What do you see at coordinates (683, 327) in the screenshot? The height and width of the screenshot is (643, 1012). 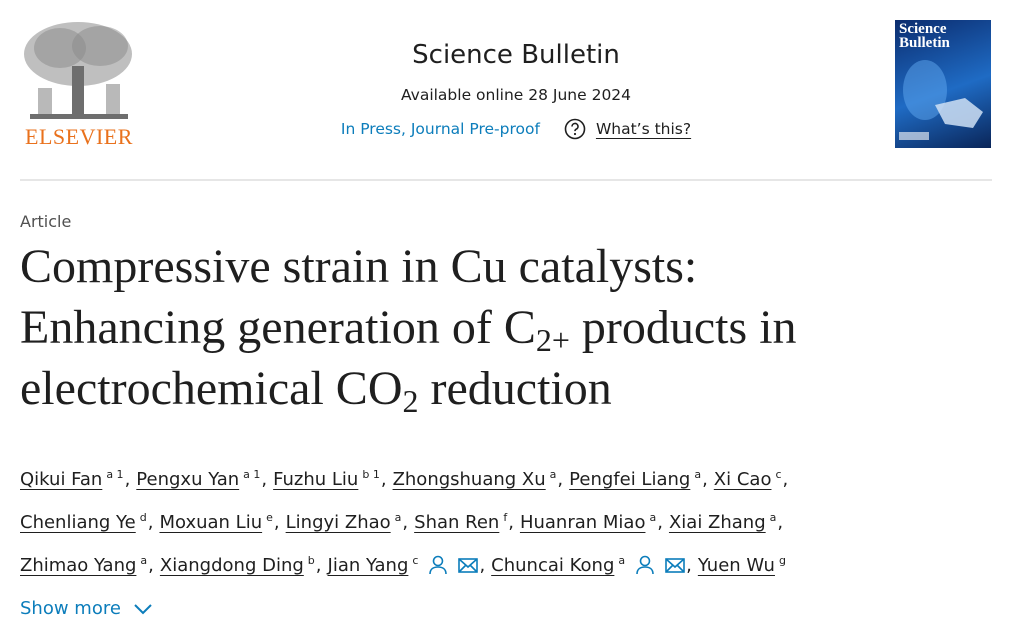 I see `title-text: products in` at bounding box center [683, 327].